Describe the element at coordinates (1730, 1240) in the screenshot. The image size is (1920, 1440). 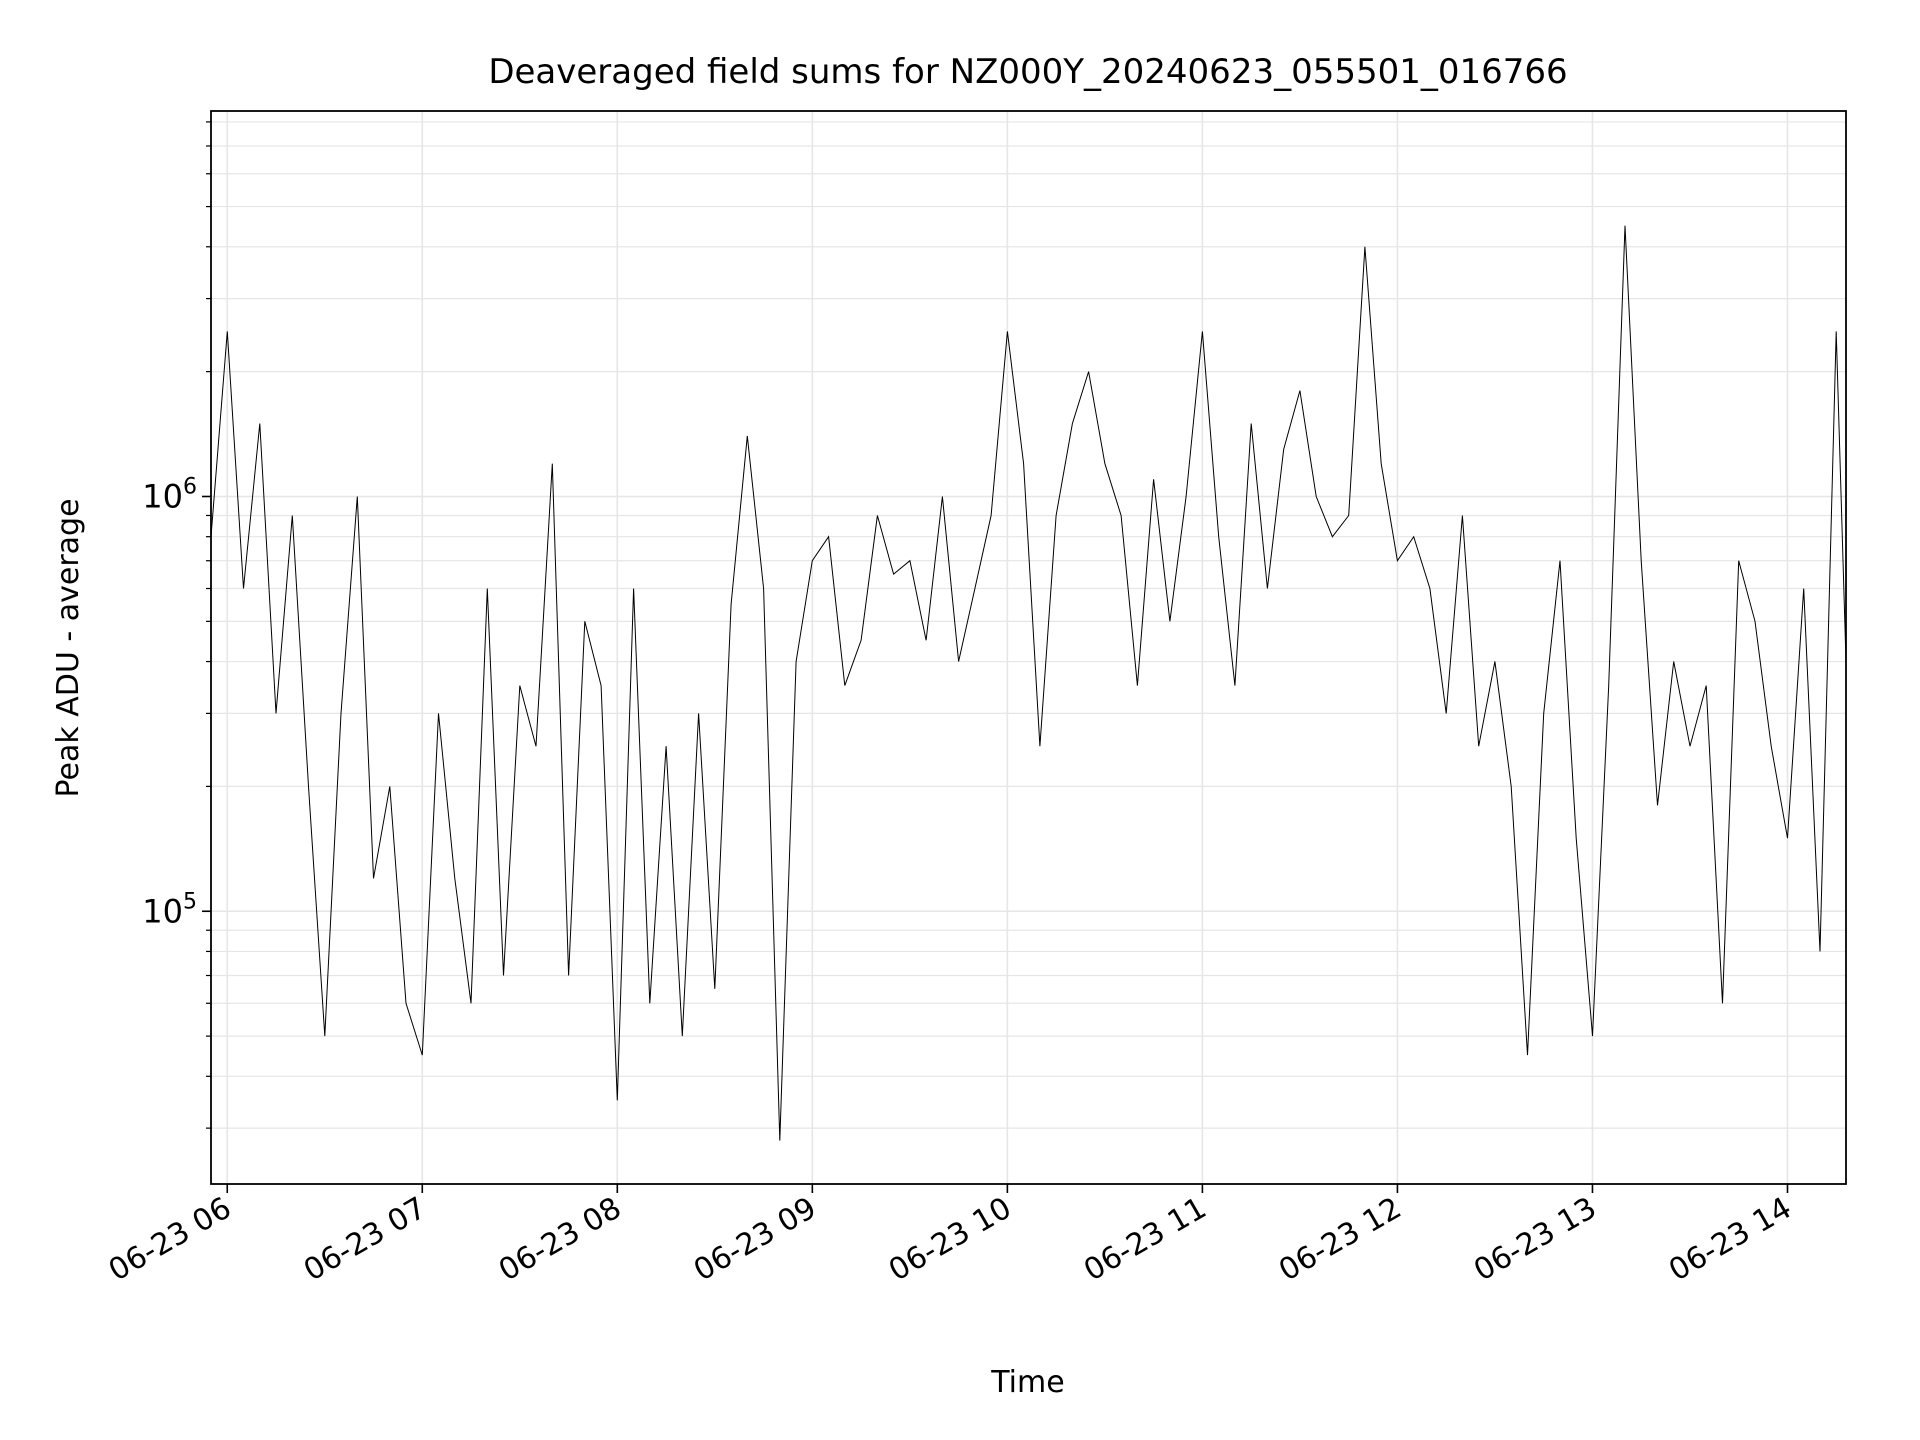
I see `x-tick-label: 06-23 14` at that location.